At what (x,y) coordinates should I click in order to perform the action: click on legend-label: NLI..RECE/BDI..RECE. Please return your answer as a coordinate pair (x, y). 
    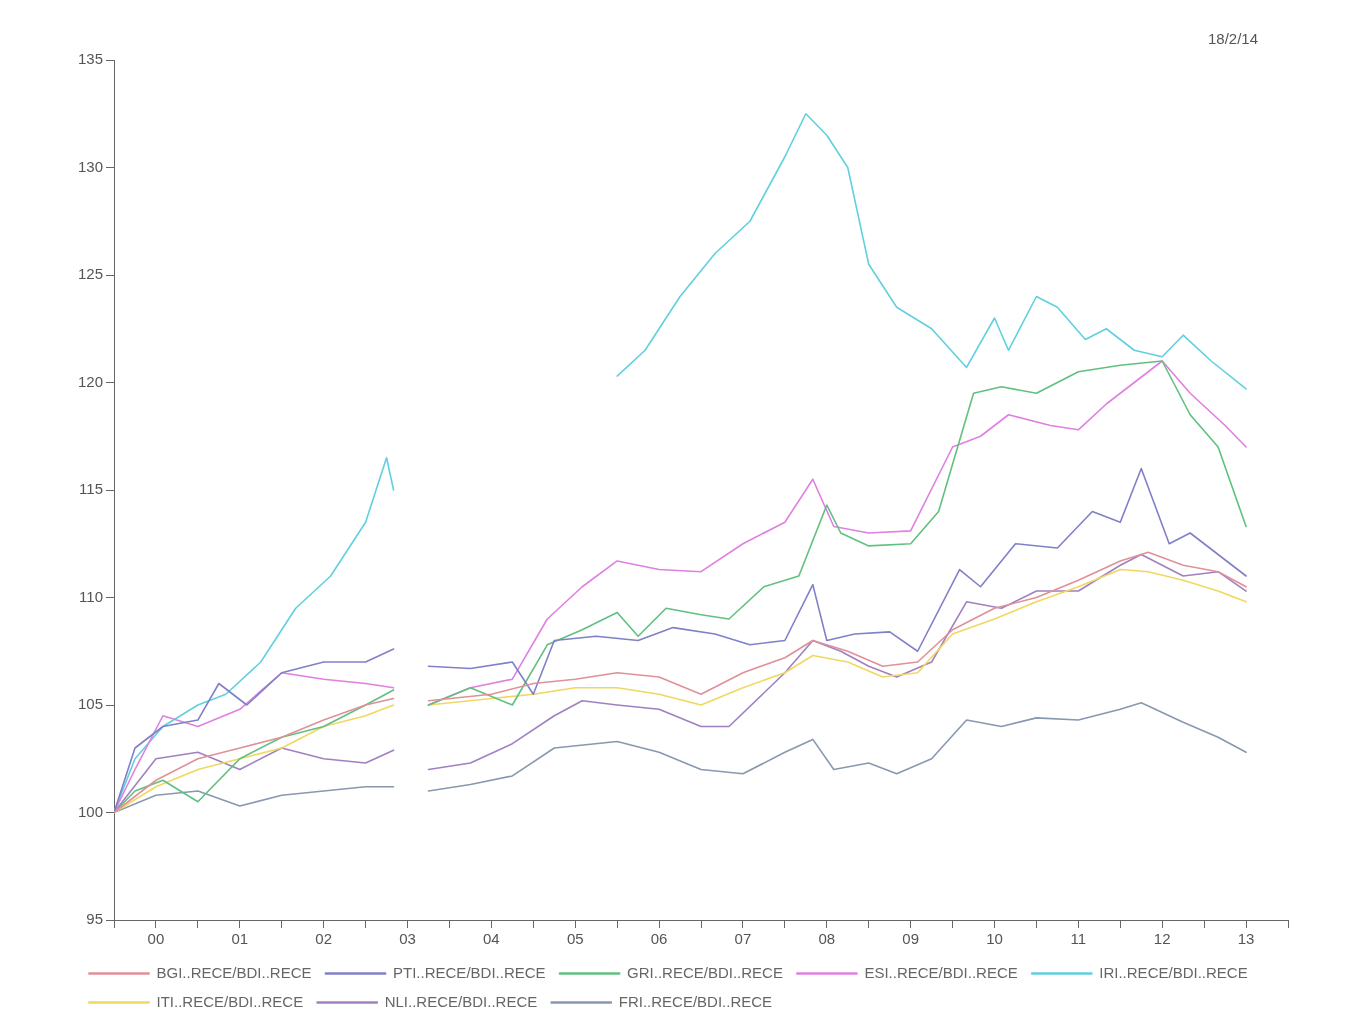
    Looking at the image, I should click on (461, 1001).